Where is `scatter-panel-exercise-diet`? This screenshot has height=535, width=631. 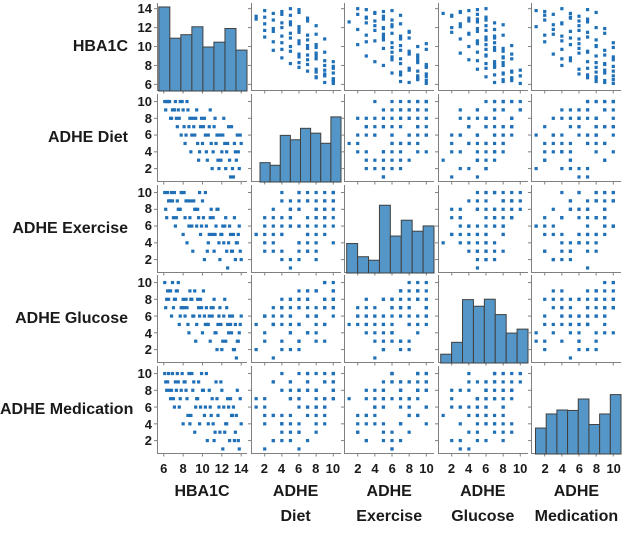 scatter-panel-exercise-diet is located at coordinates (294, 230).